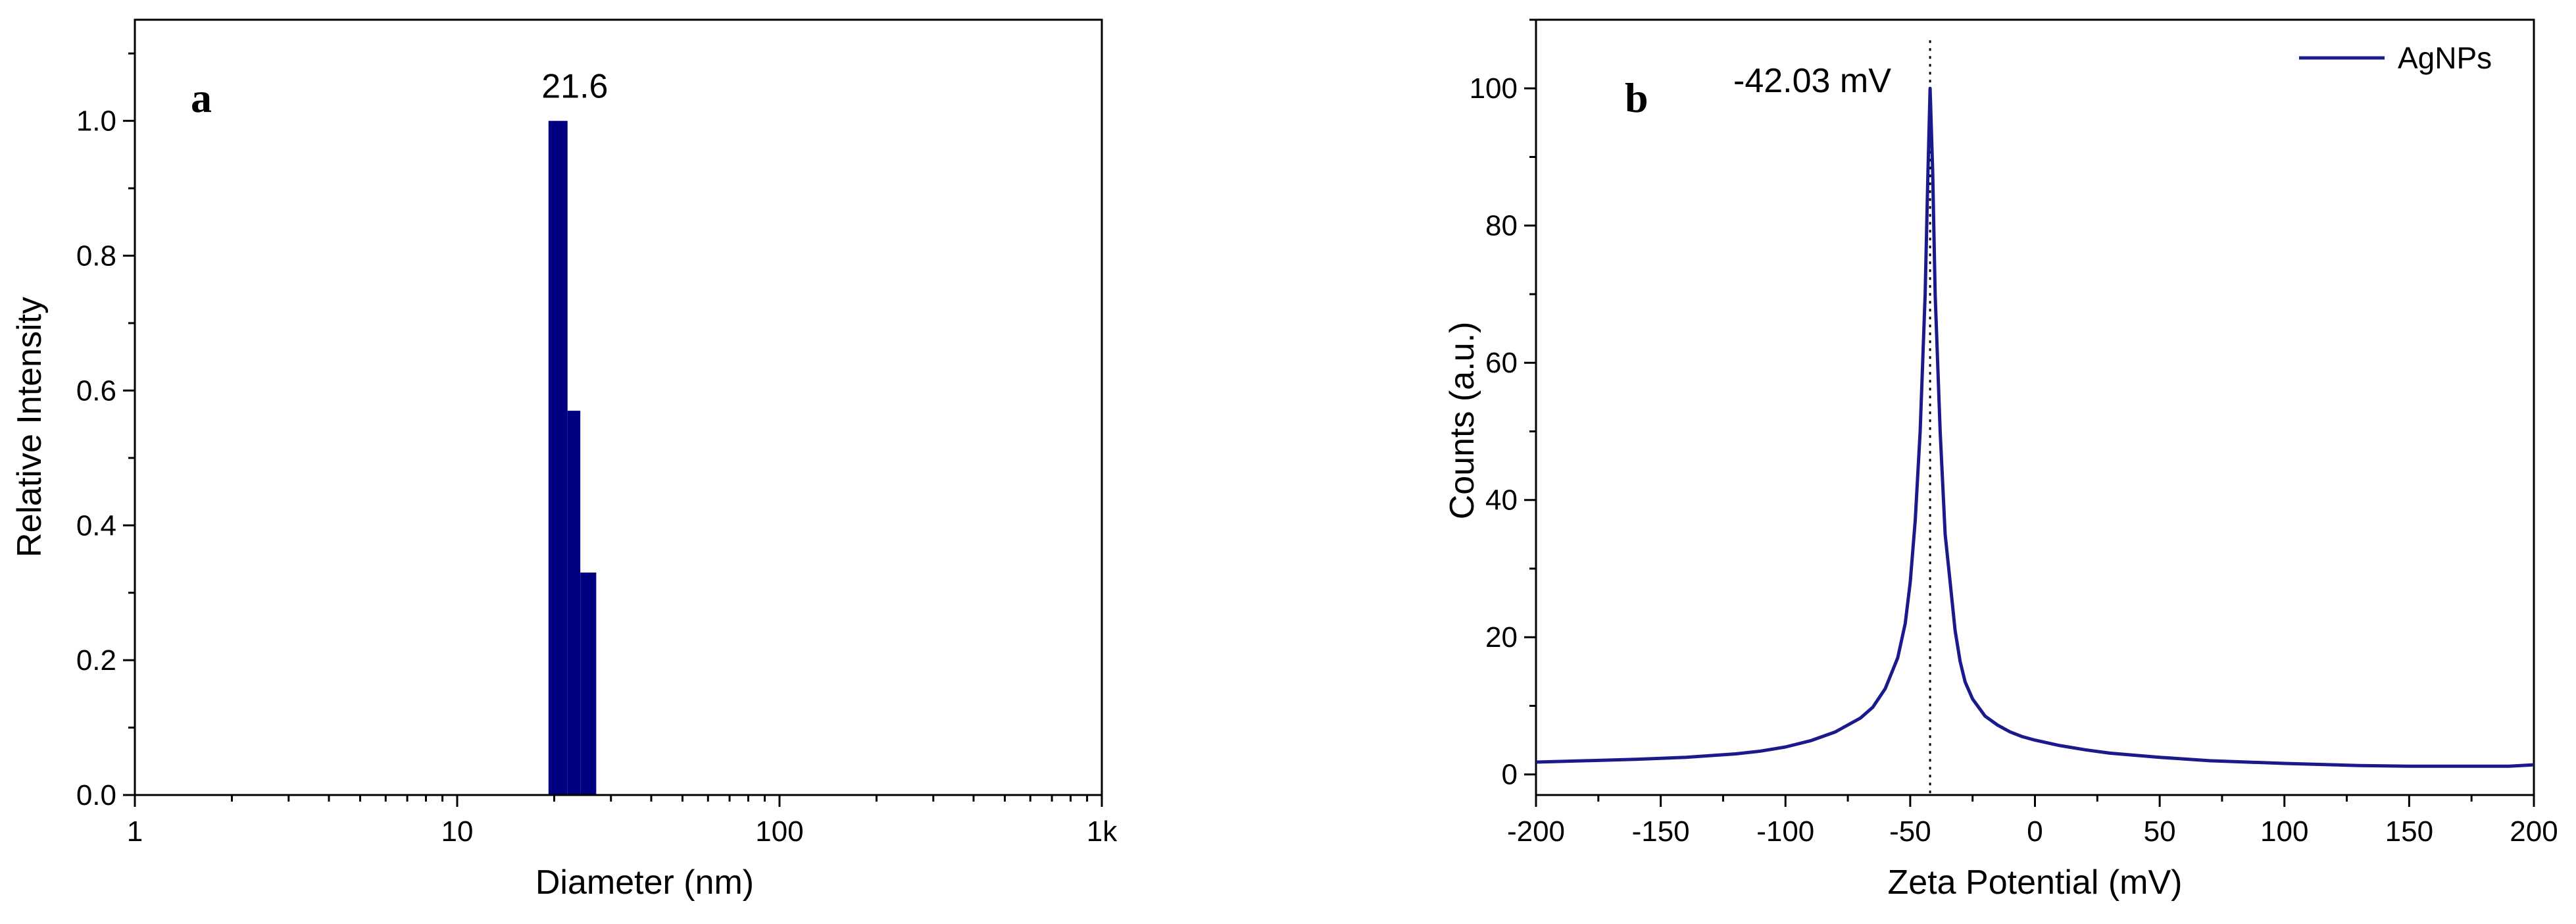 Image resolution: width=2576 pixels, height=924 pixels. Describe the element at coordinates (457, 831) in the screenshot. I see `x-tick-label: 10` at that location.